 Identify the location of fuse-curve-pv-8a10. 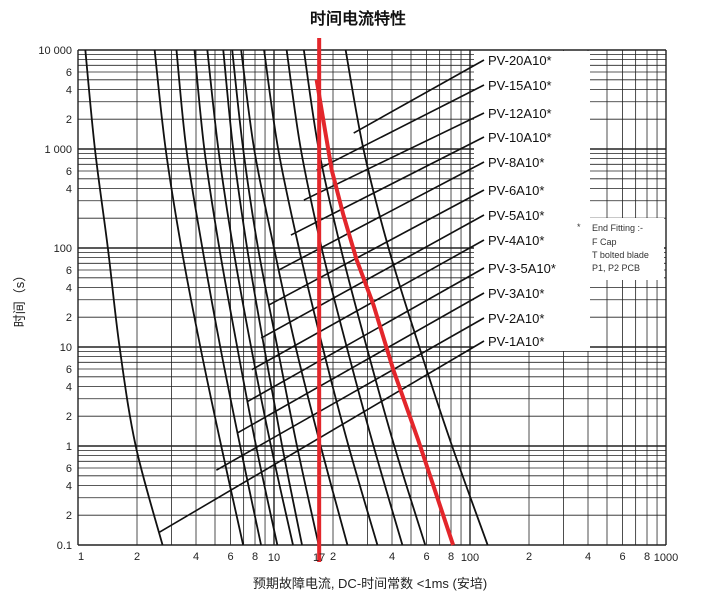
(294, 297).